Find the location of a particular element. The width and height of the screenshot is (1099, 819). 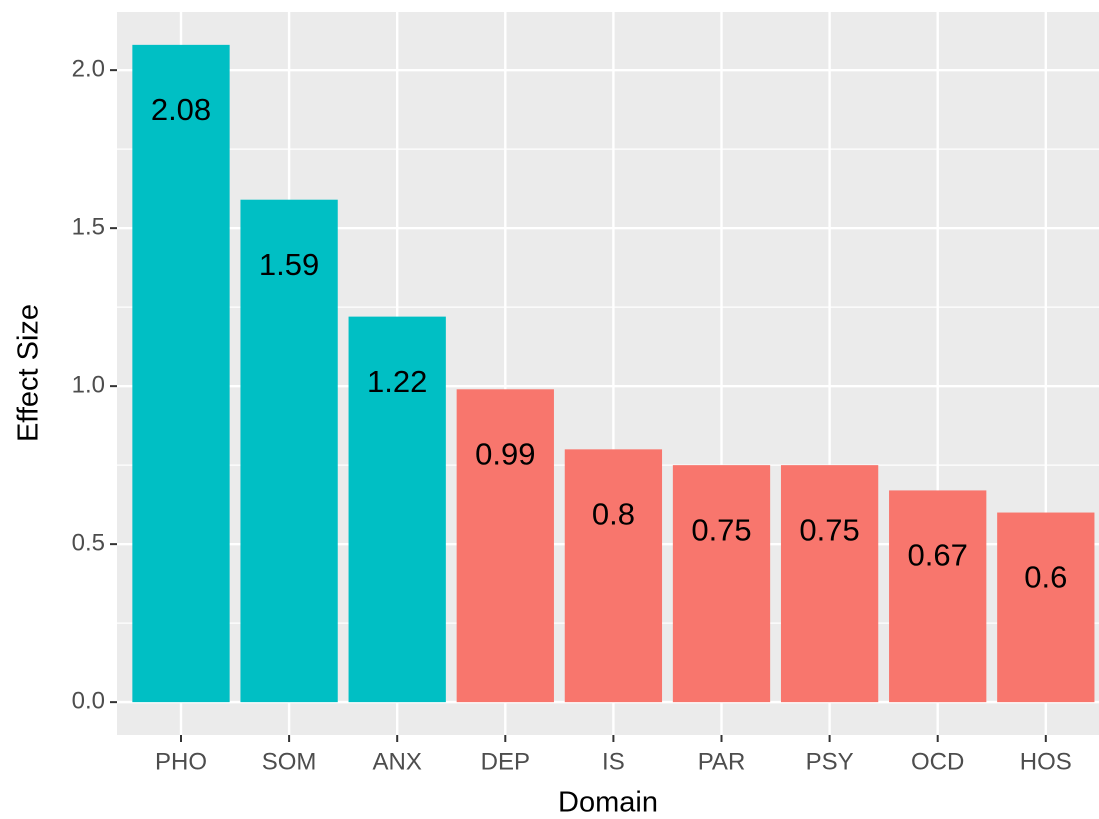

y-tick-label: 2.0 is located at coordinates (88, 68).